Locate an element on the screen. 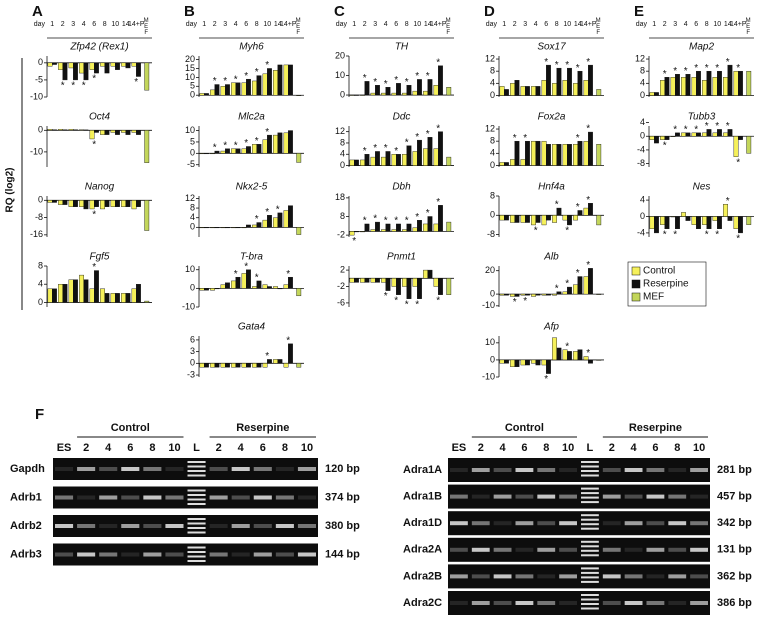  lane-label: 2 is located at coordinates (612, 448).